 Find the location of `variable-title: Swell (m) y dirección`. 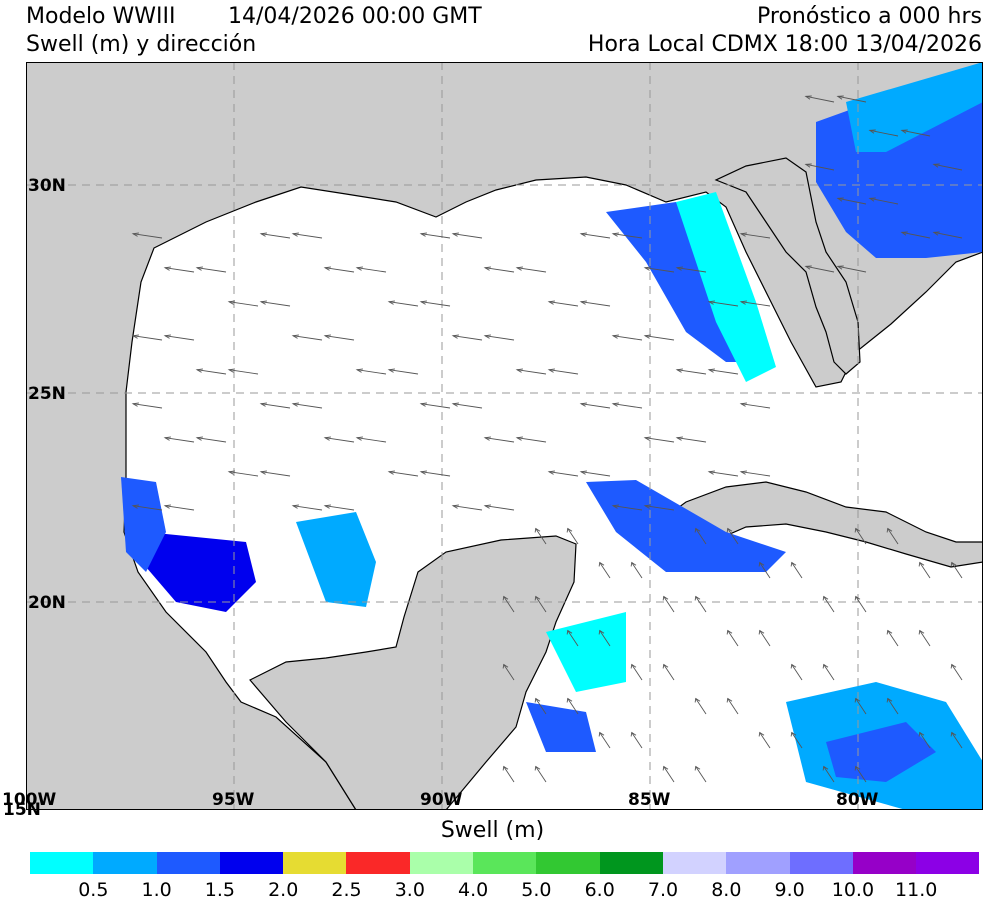

variable-title: Swell (m) y dirección is located at coordinates (141, 44).